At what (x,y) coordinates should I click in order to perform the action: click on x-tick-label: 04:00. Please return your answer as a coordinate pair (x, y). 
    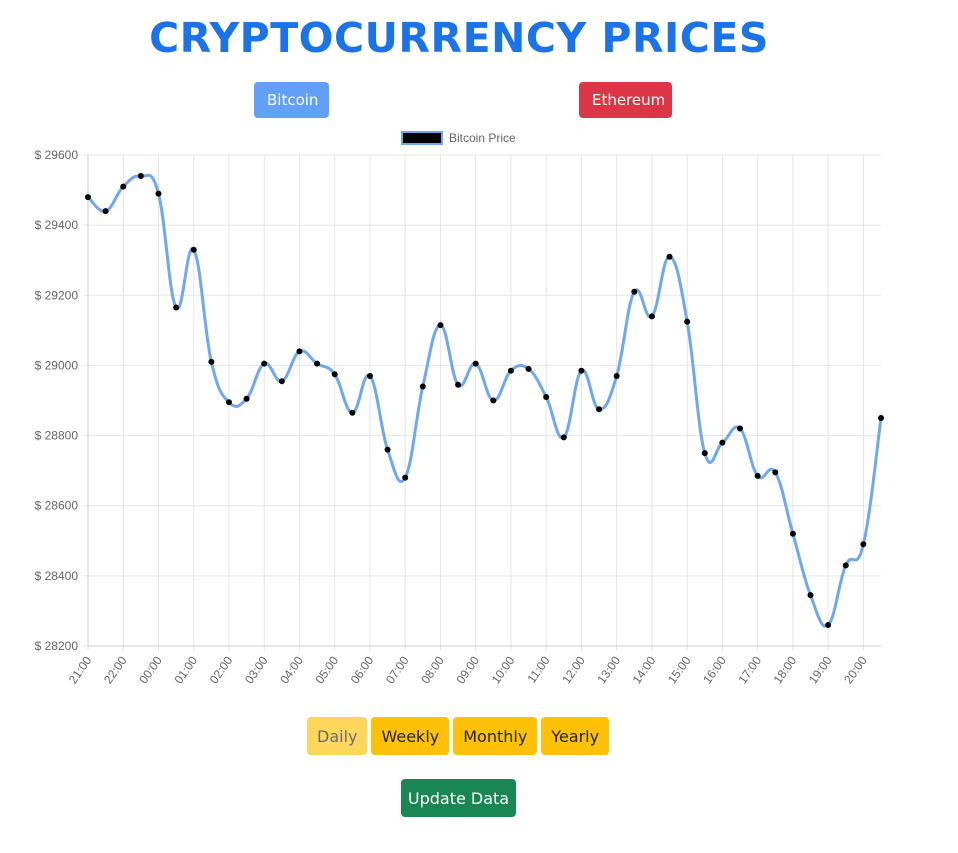
    Looking at the image, I should click on (291, 669).